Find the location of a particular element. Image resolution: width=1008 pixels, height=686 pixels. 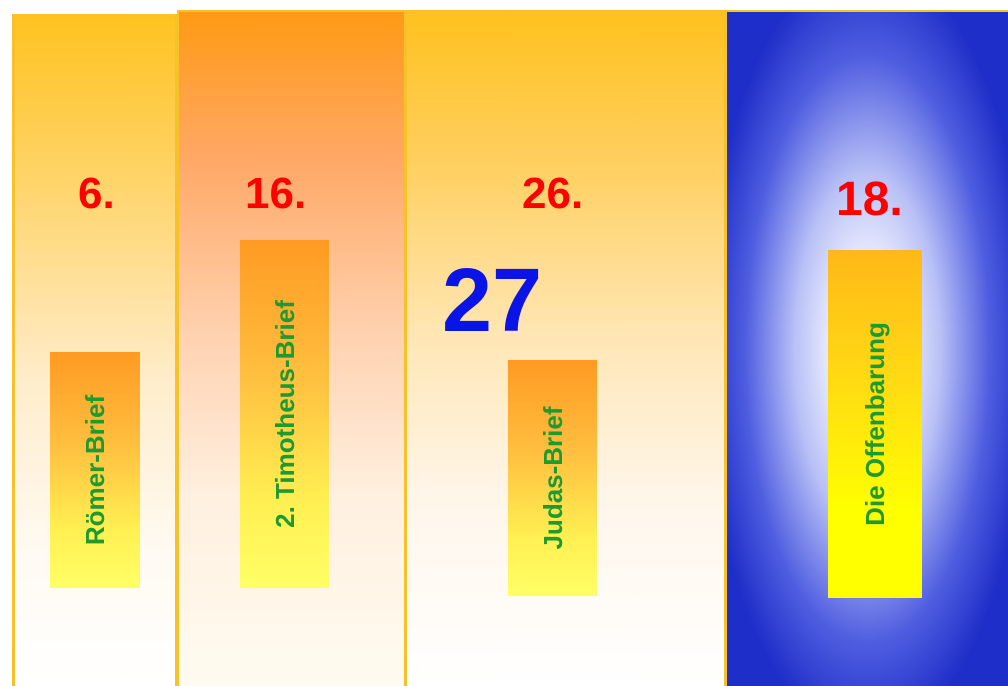

book-number-judas: 26. is located at coordinates (553, 193).